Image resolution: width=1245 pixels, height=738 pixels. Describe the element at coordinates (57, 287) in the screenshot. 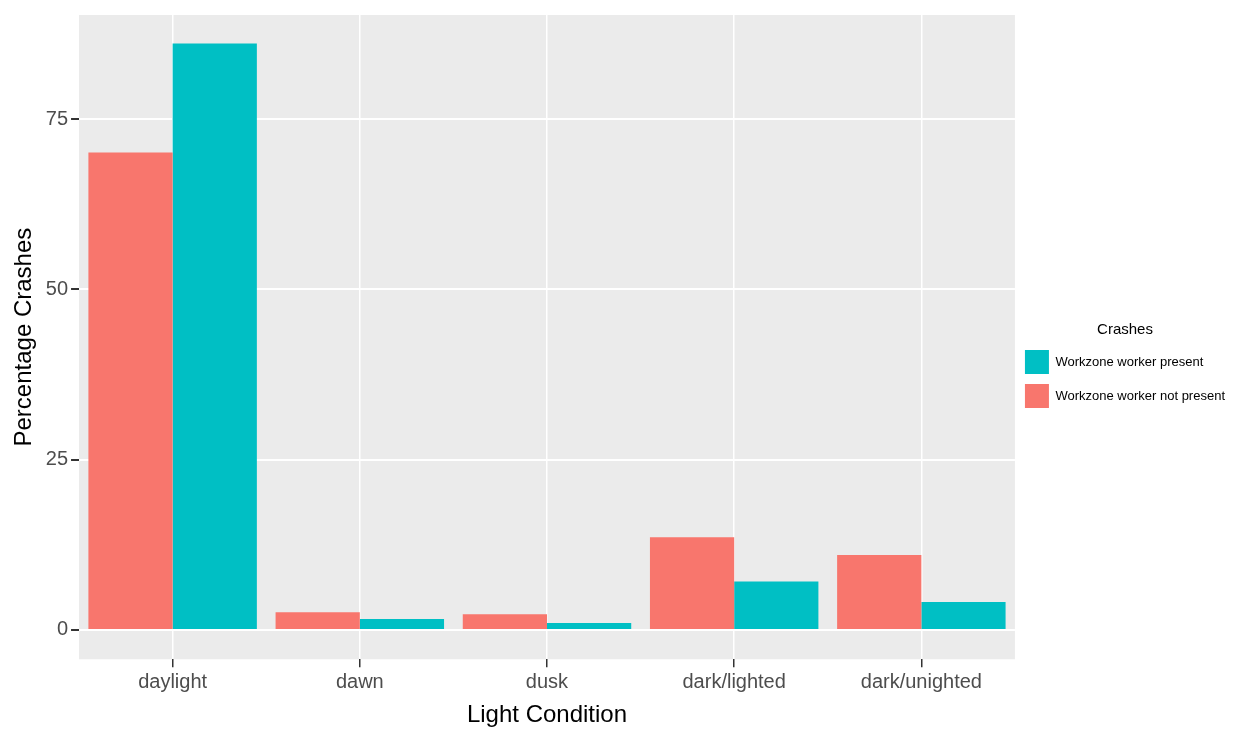

I see `y-tick-label: 50` at that location.